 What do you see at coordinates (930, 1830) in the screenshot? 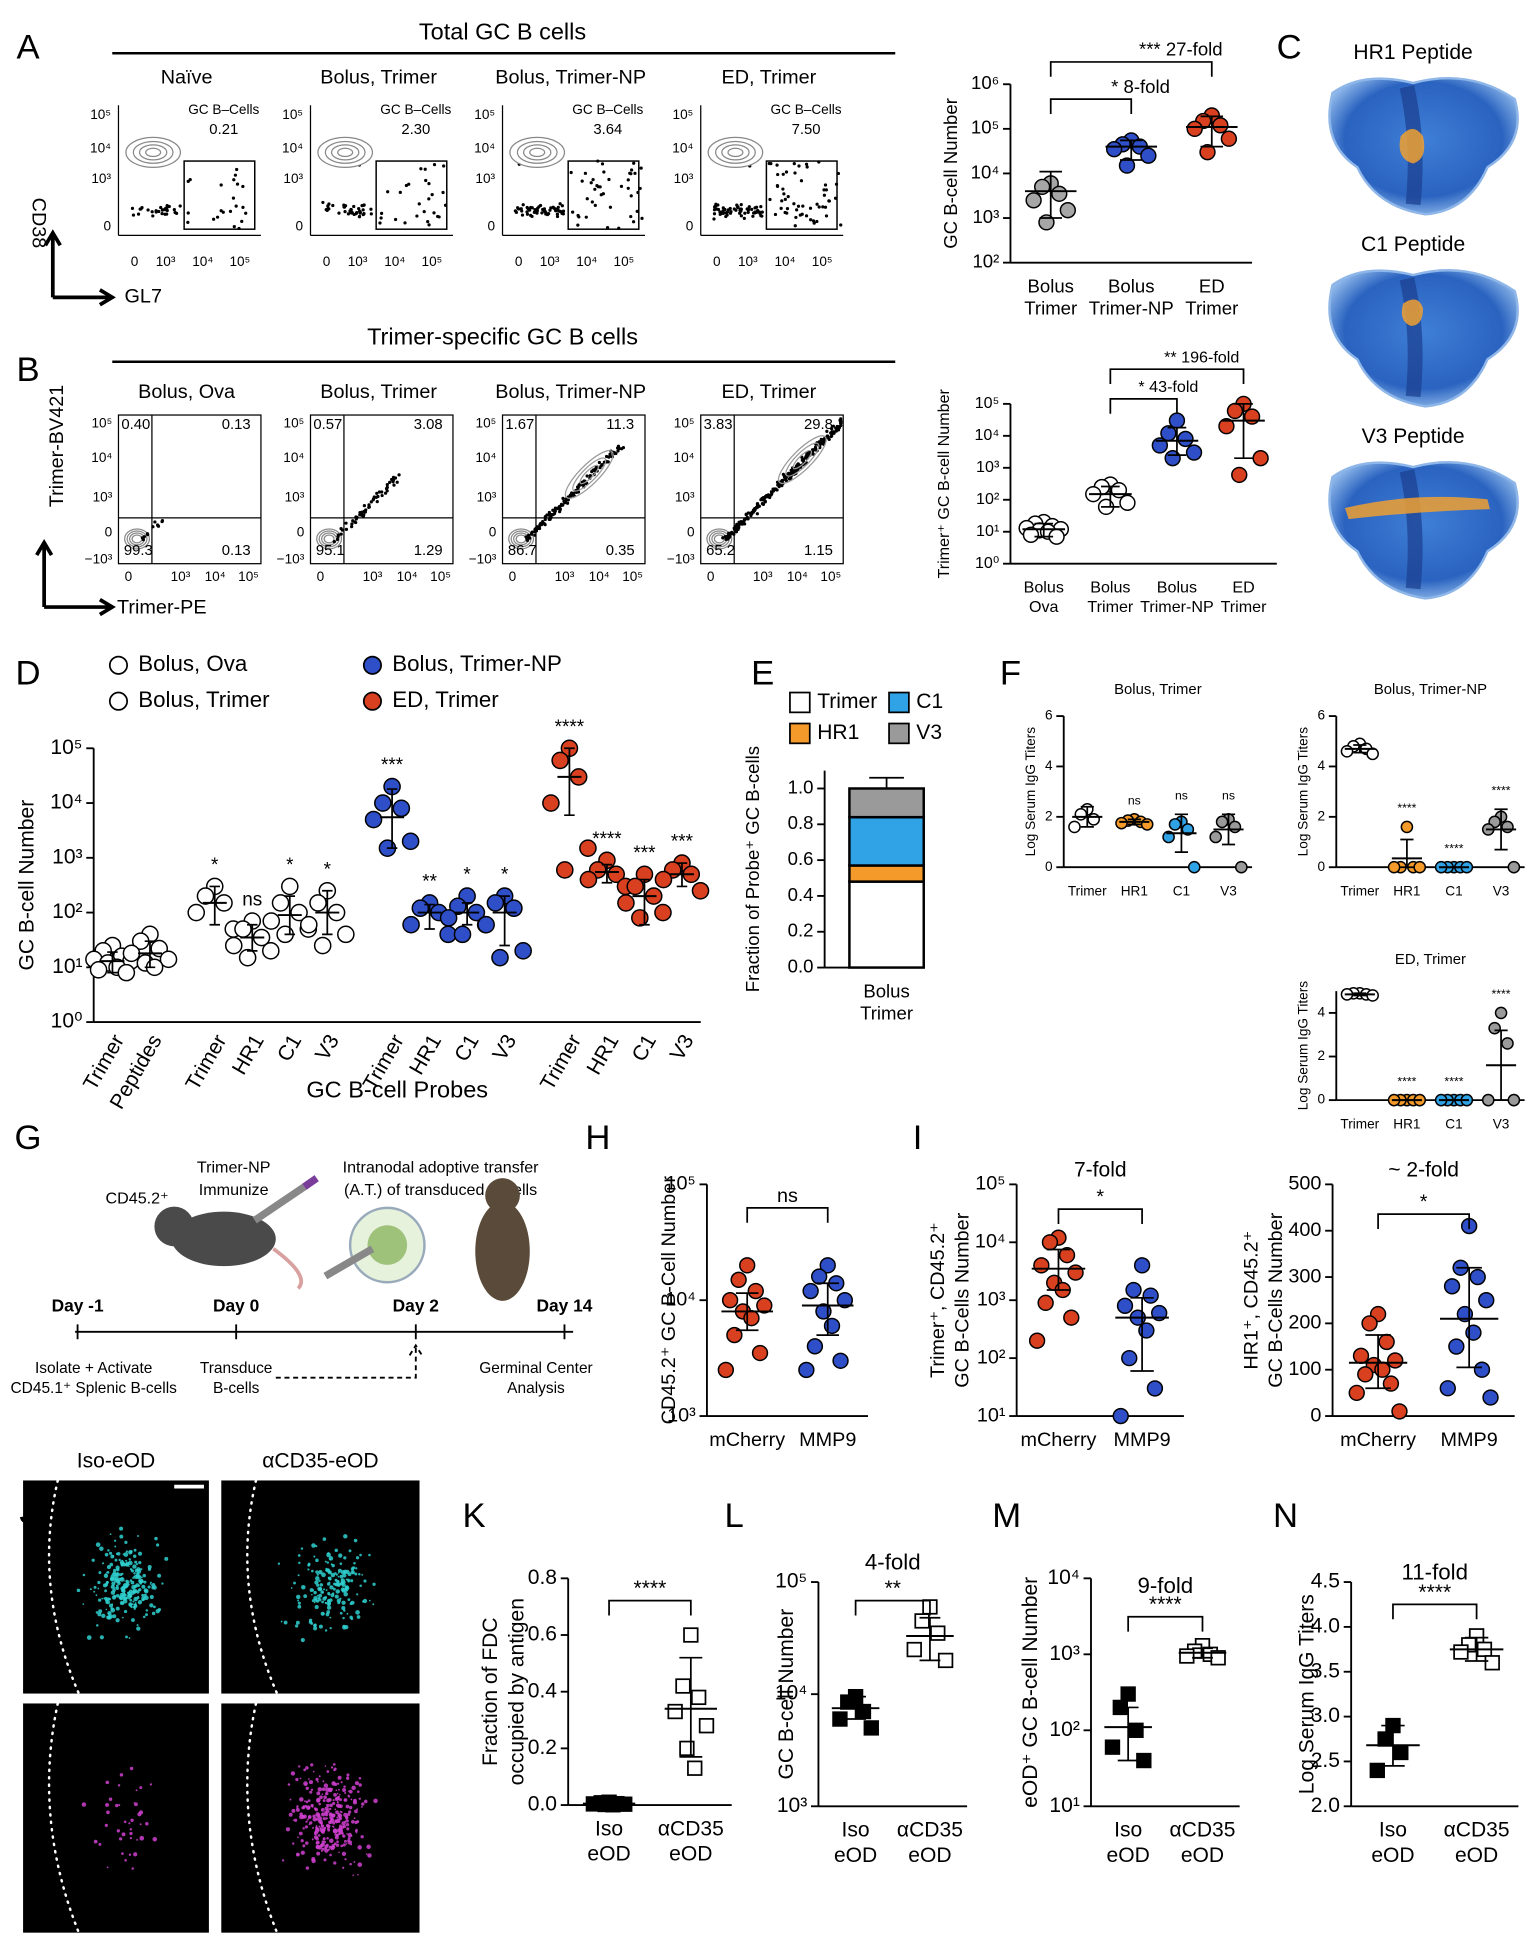
I see `x-tick-label: αCD35` at bounding box center [930, 1830].